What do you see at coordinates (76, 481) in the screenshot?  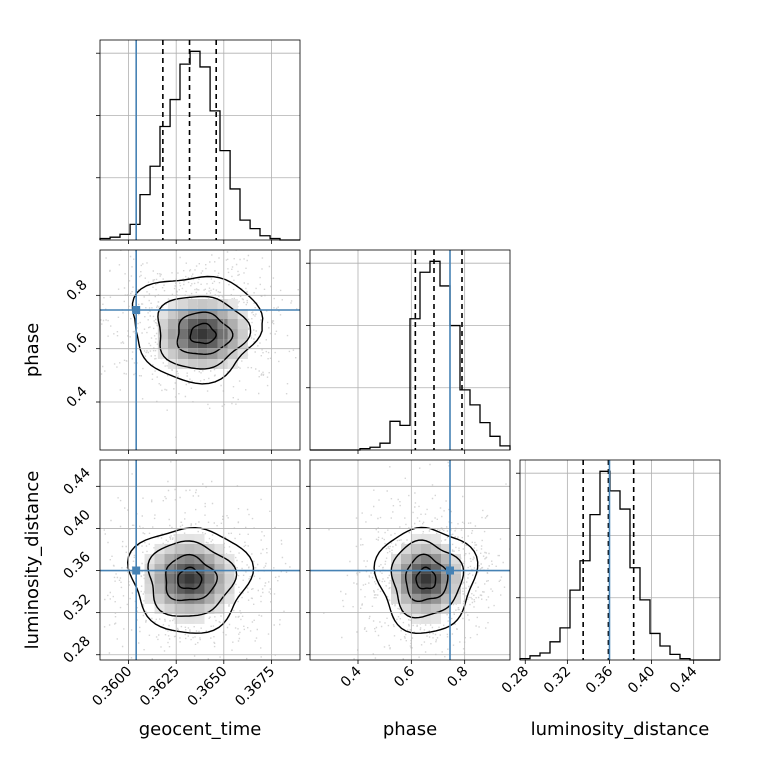 I see `y-axis-luminosity-distance-tick-label-4: 0.44` at bounding box center [76, 481].